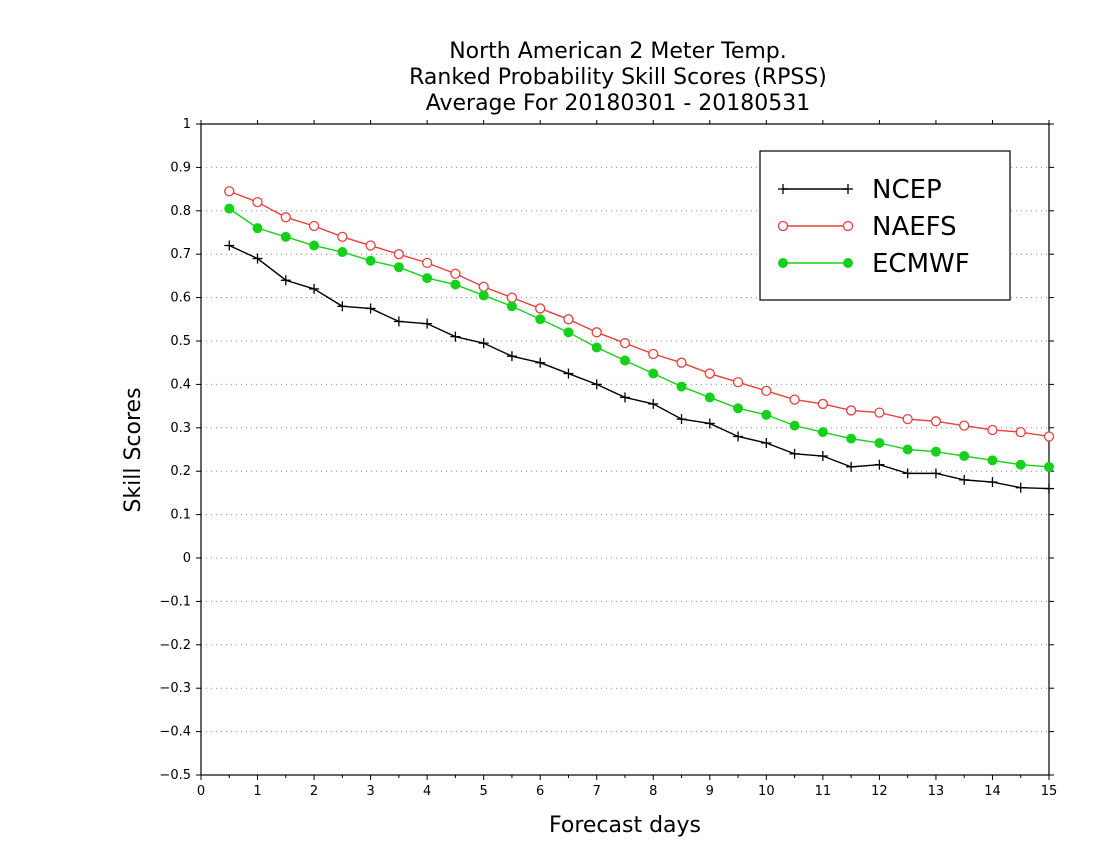  I want to click on y-tick-label: 0, so click(187, 558).